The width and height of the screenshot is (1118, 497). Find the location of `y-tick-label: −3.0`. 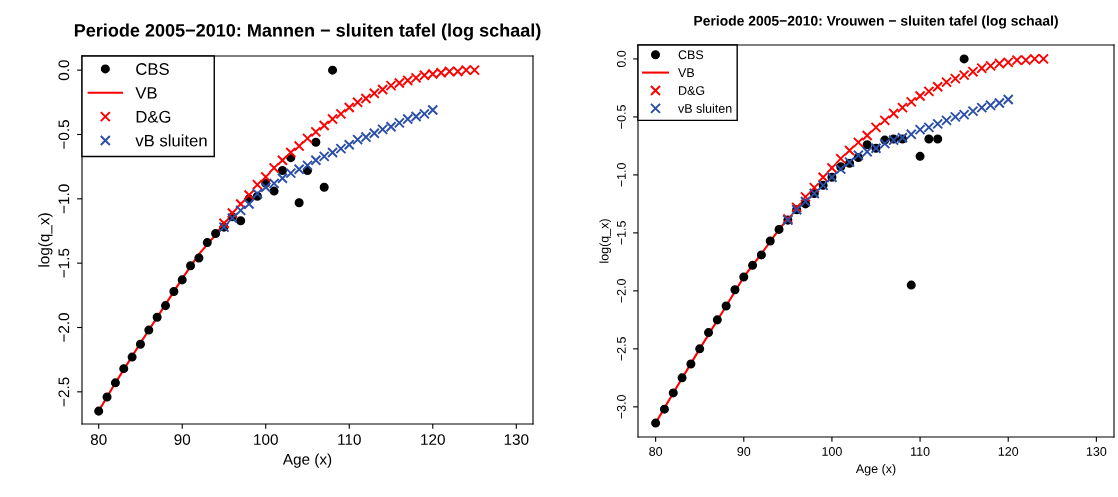

y-tick-label: −3.0 is located at coordinates (621, 407).